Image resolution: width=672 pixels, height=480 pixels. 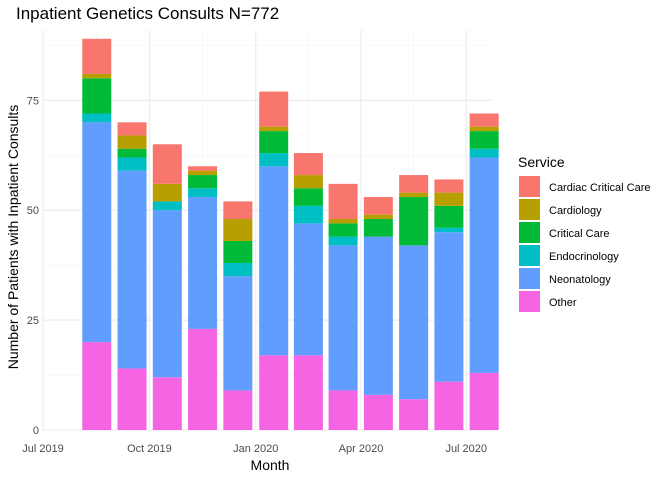 What do you see at coordinates (270, 465) in the screenshot?
I see `x-axis-title: Month` at bounding box center [270, 465].